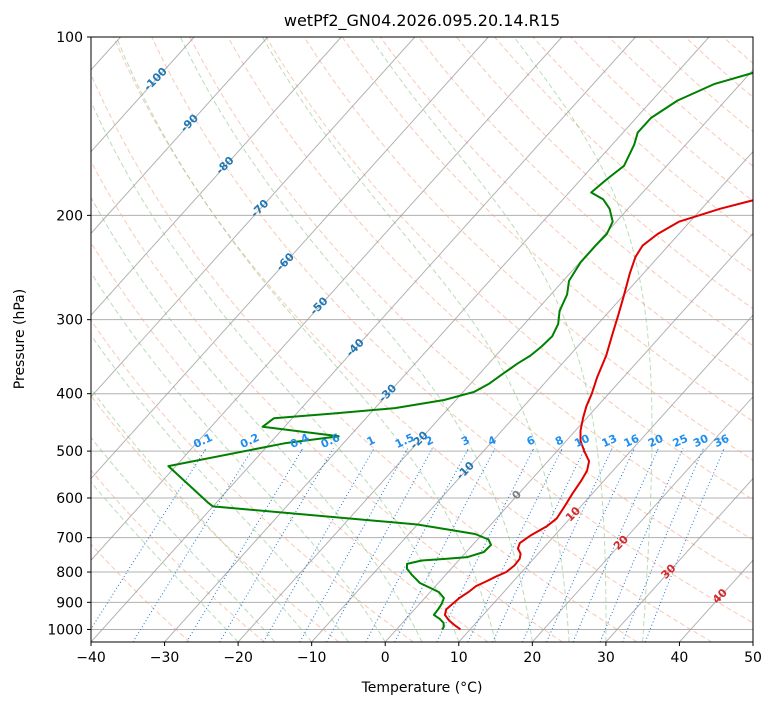 The width and height of the screenshot is (775, 708). I want to click on y-tick-label: 700, so click(69, 539).